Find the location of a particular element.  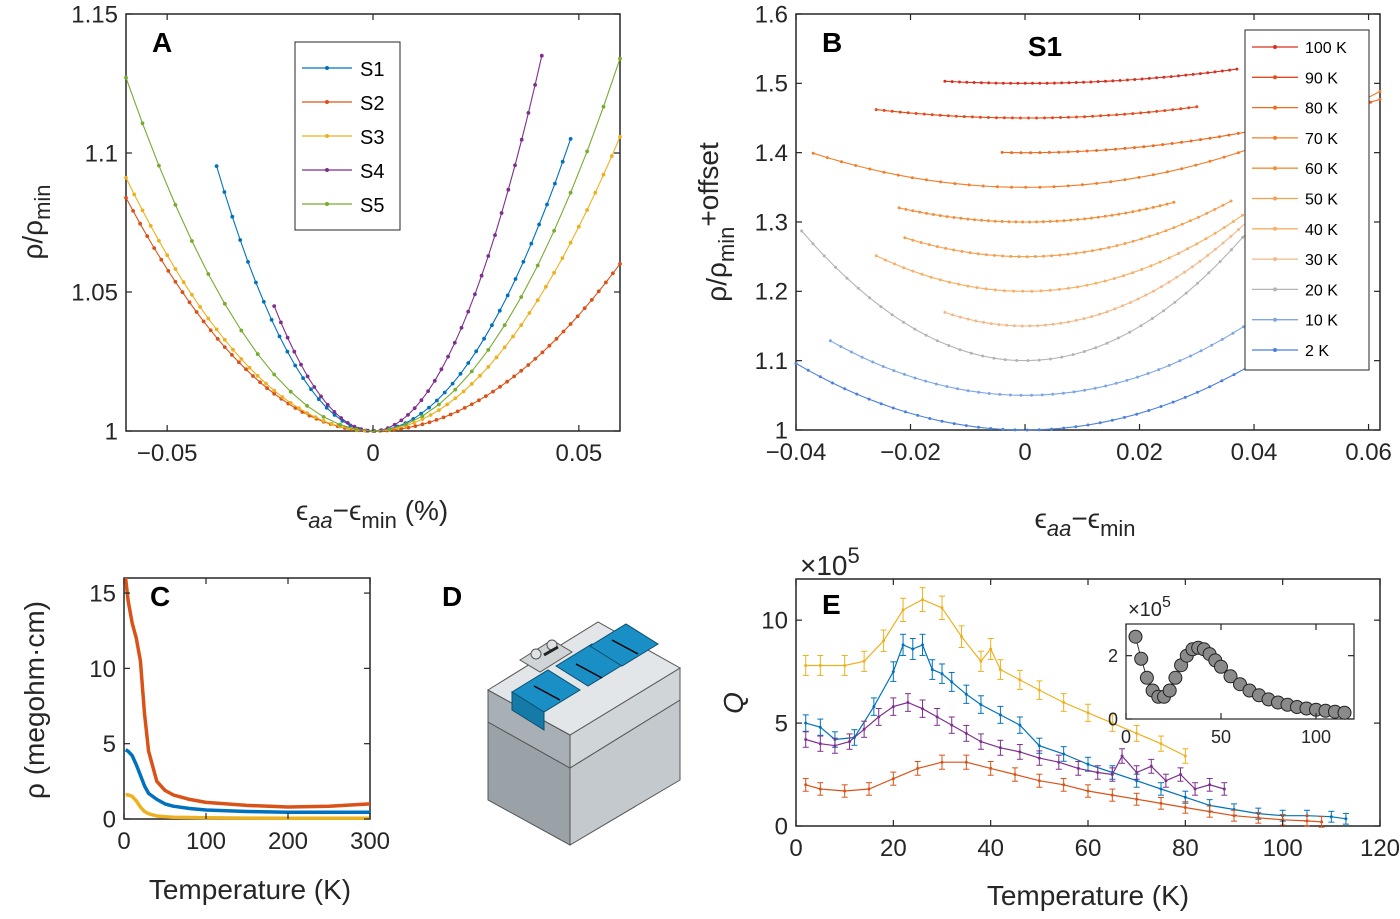

x-tick-label: 0.02 is located at coordinates (1139, 452).